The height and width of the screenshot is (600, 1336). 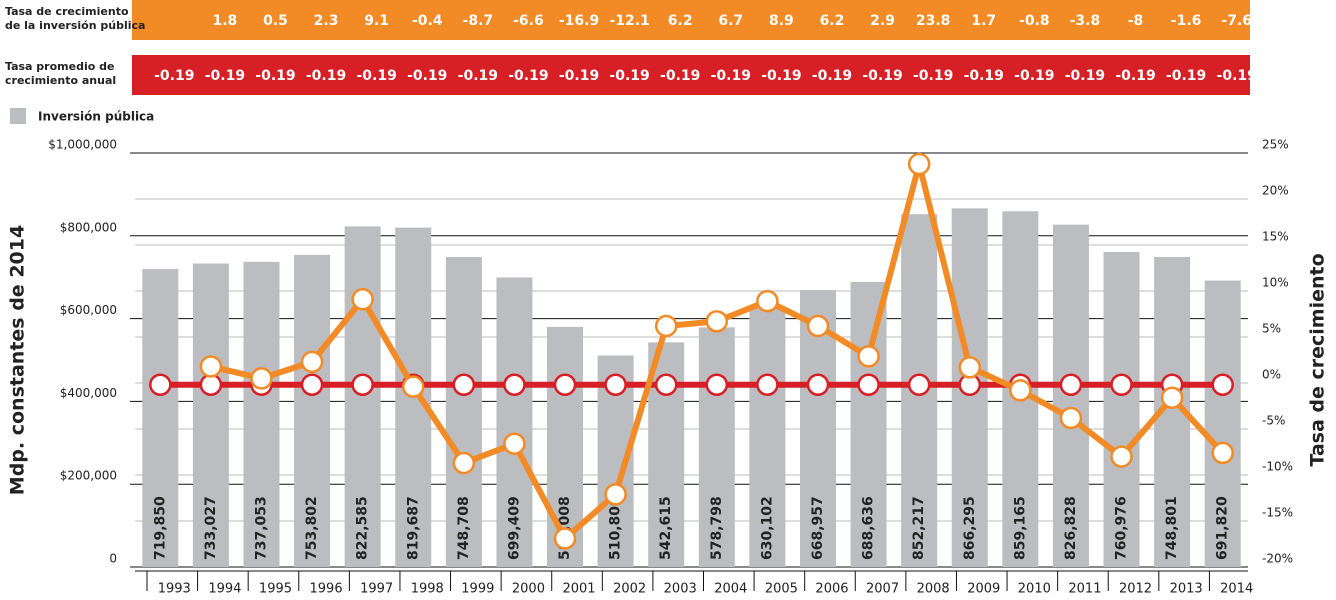 What do you see at coordinates (1186, 589) in the screenshot?
I see `x-tick-label: 2013` at bounding box center [1186, 589].